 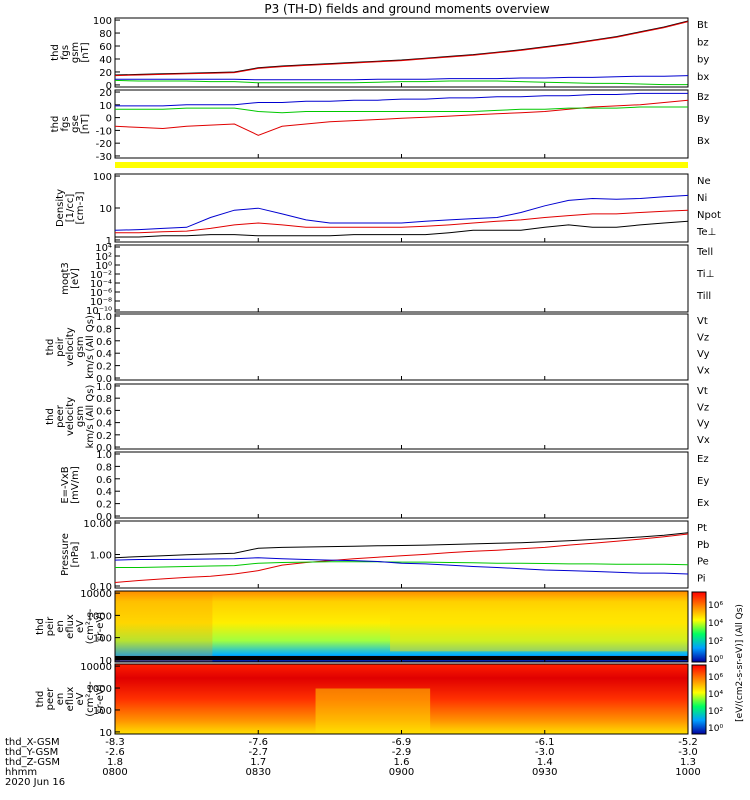 I want to click on colorbar-bottom, so click(x=699, y=699).